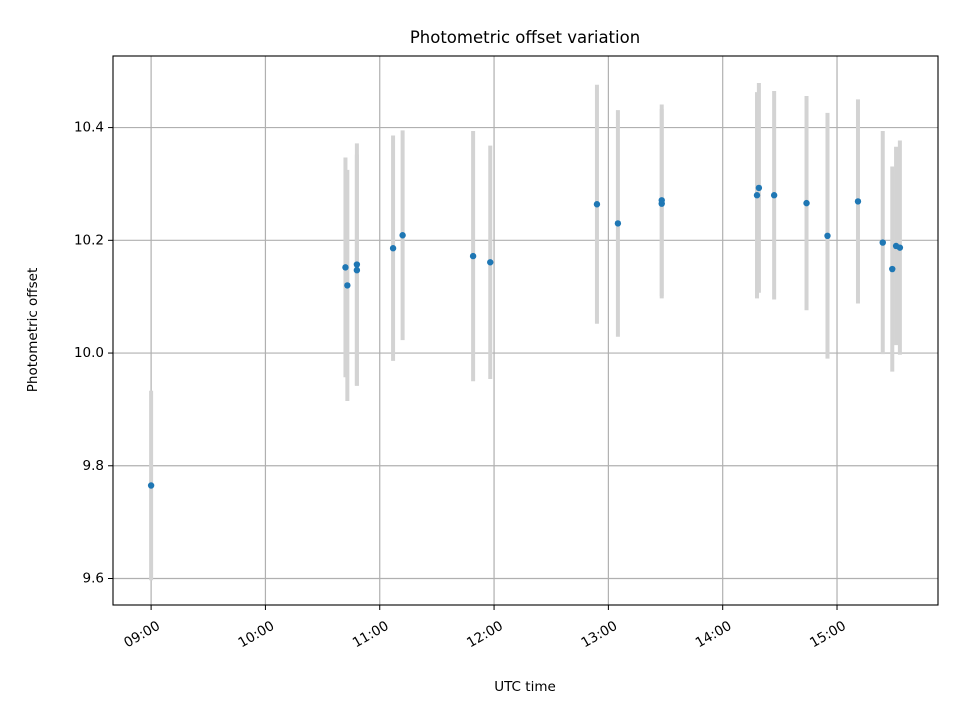 This screenshot has width=960, height=720. I want to click on x-axis-label: UTC time, so click(525, 687).